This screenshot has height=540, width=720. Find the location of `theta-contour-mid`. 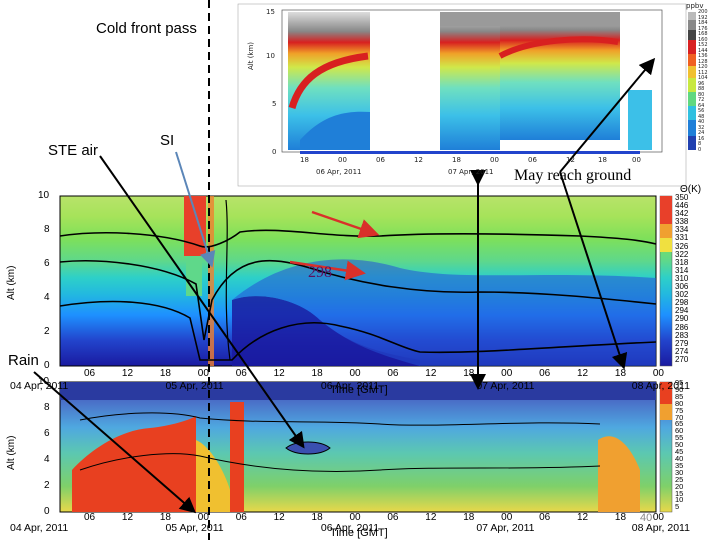

theta-contour-mid is located at coordinates (358, 300).